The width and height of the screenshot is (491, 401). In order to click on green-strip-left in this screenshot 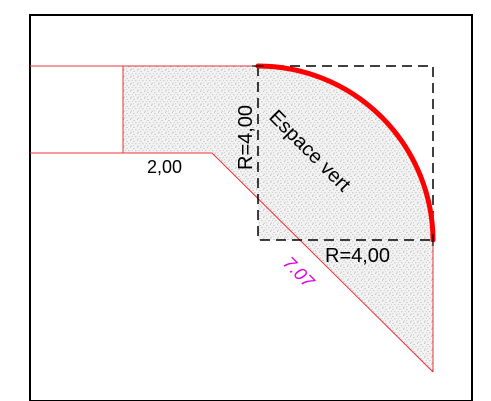, I will do `click(190, 109)`.